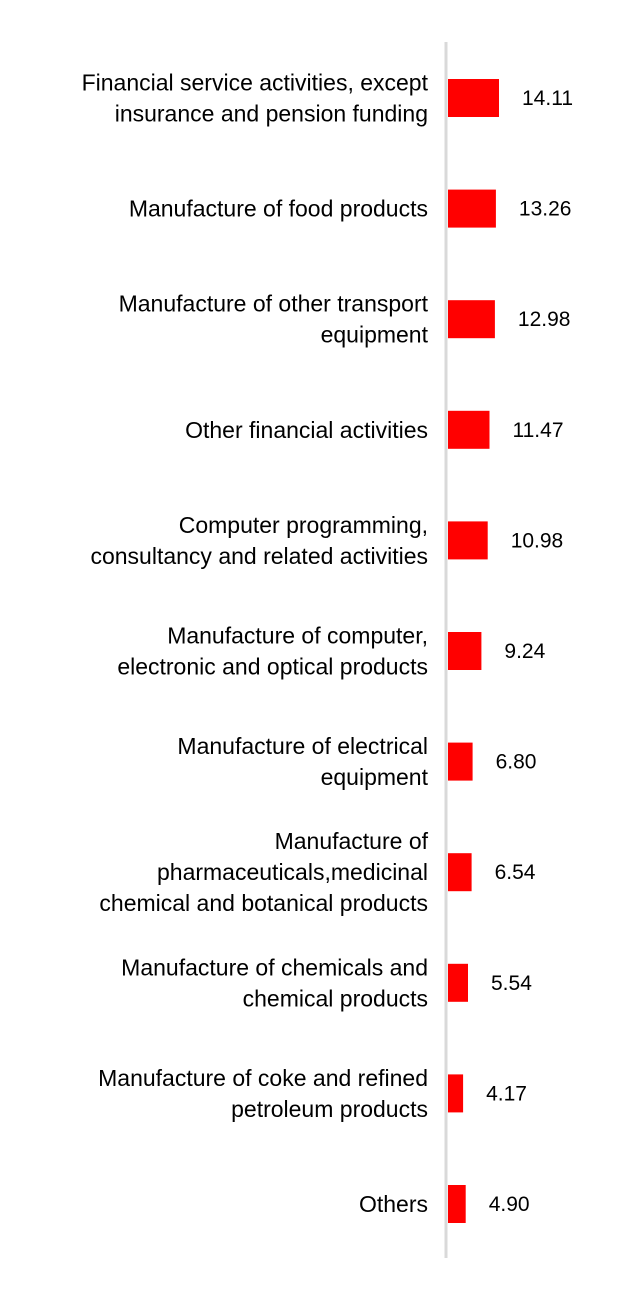 This screenshot has width=640, height=1297. Describe the element at coordinates (537, 540) in the screenshot. I see `value-label: 10.98` at that location.